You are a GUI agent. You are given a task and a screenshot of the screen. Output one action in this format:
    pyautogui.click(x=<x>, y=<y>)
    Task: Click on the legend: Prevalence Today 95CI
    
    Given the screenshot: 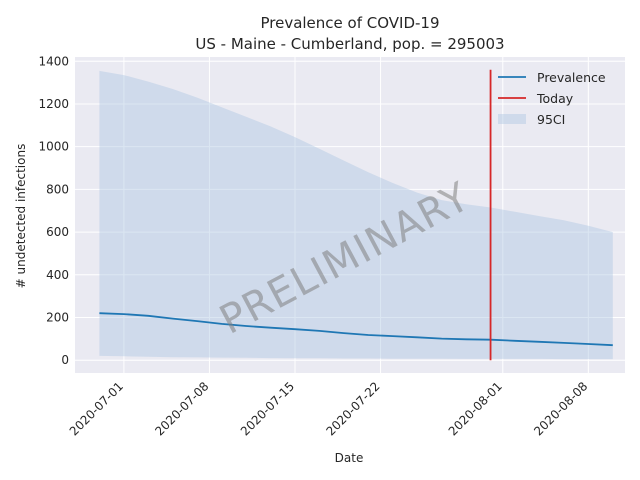 What is the action you would take?
    pyautogui.click(x=552, y=98)
    